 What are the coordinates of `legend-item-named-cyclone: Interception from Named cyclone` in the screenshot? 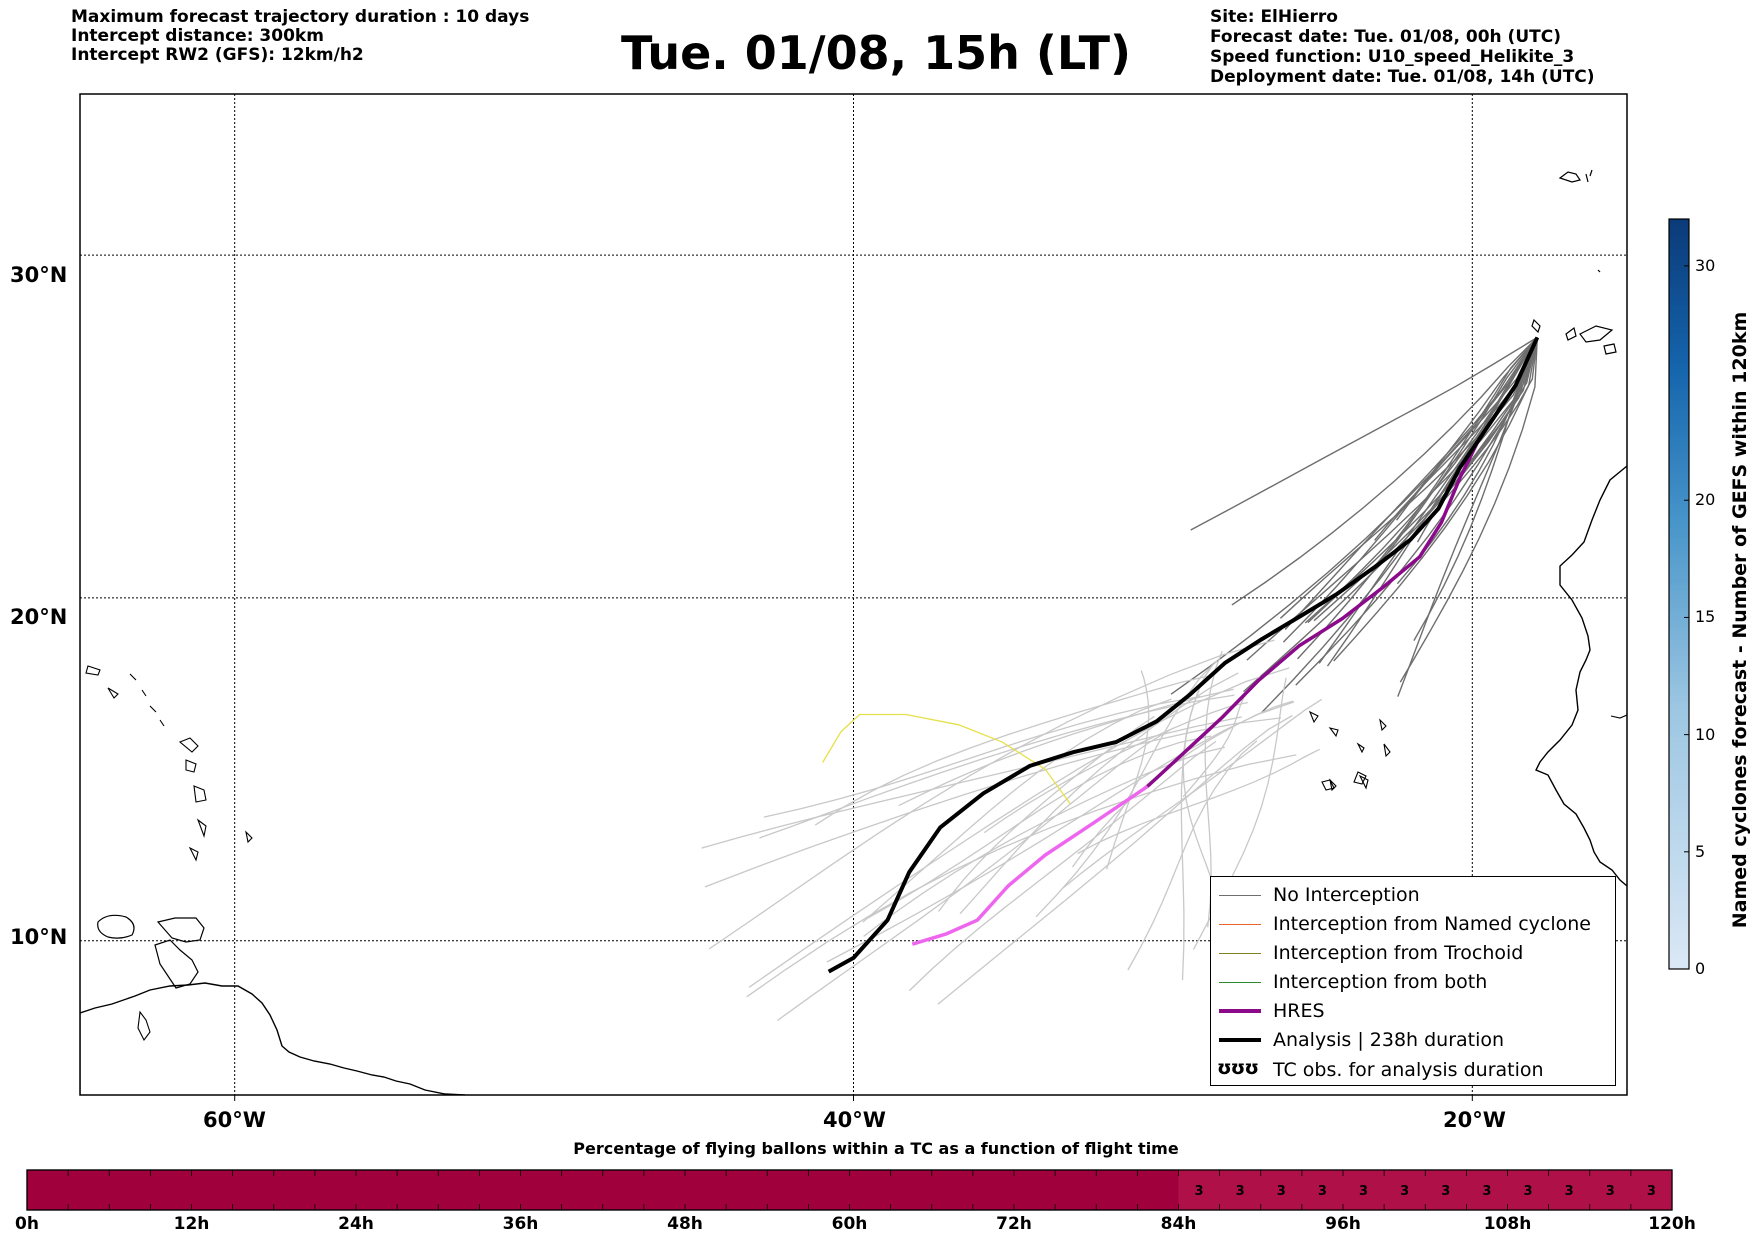 It's located at (1413, 925).